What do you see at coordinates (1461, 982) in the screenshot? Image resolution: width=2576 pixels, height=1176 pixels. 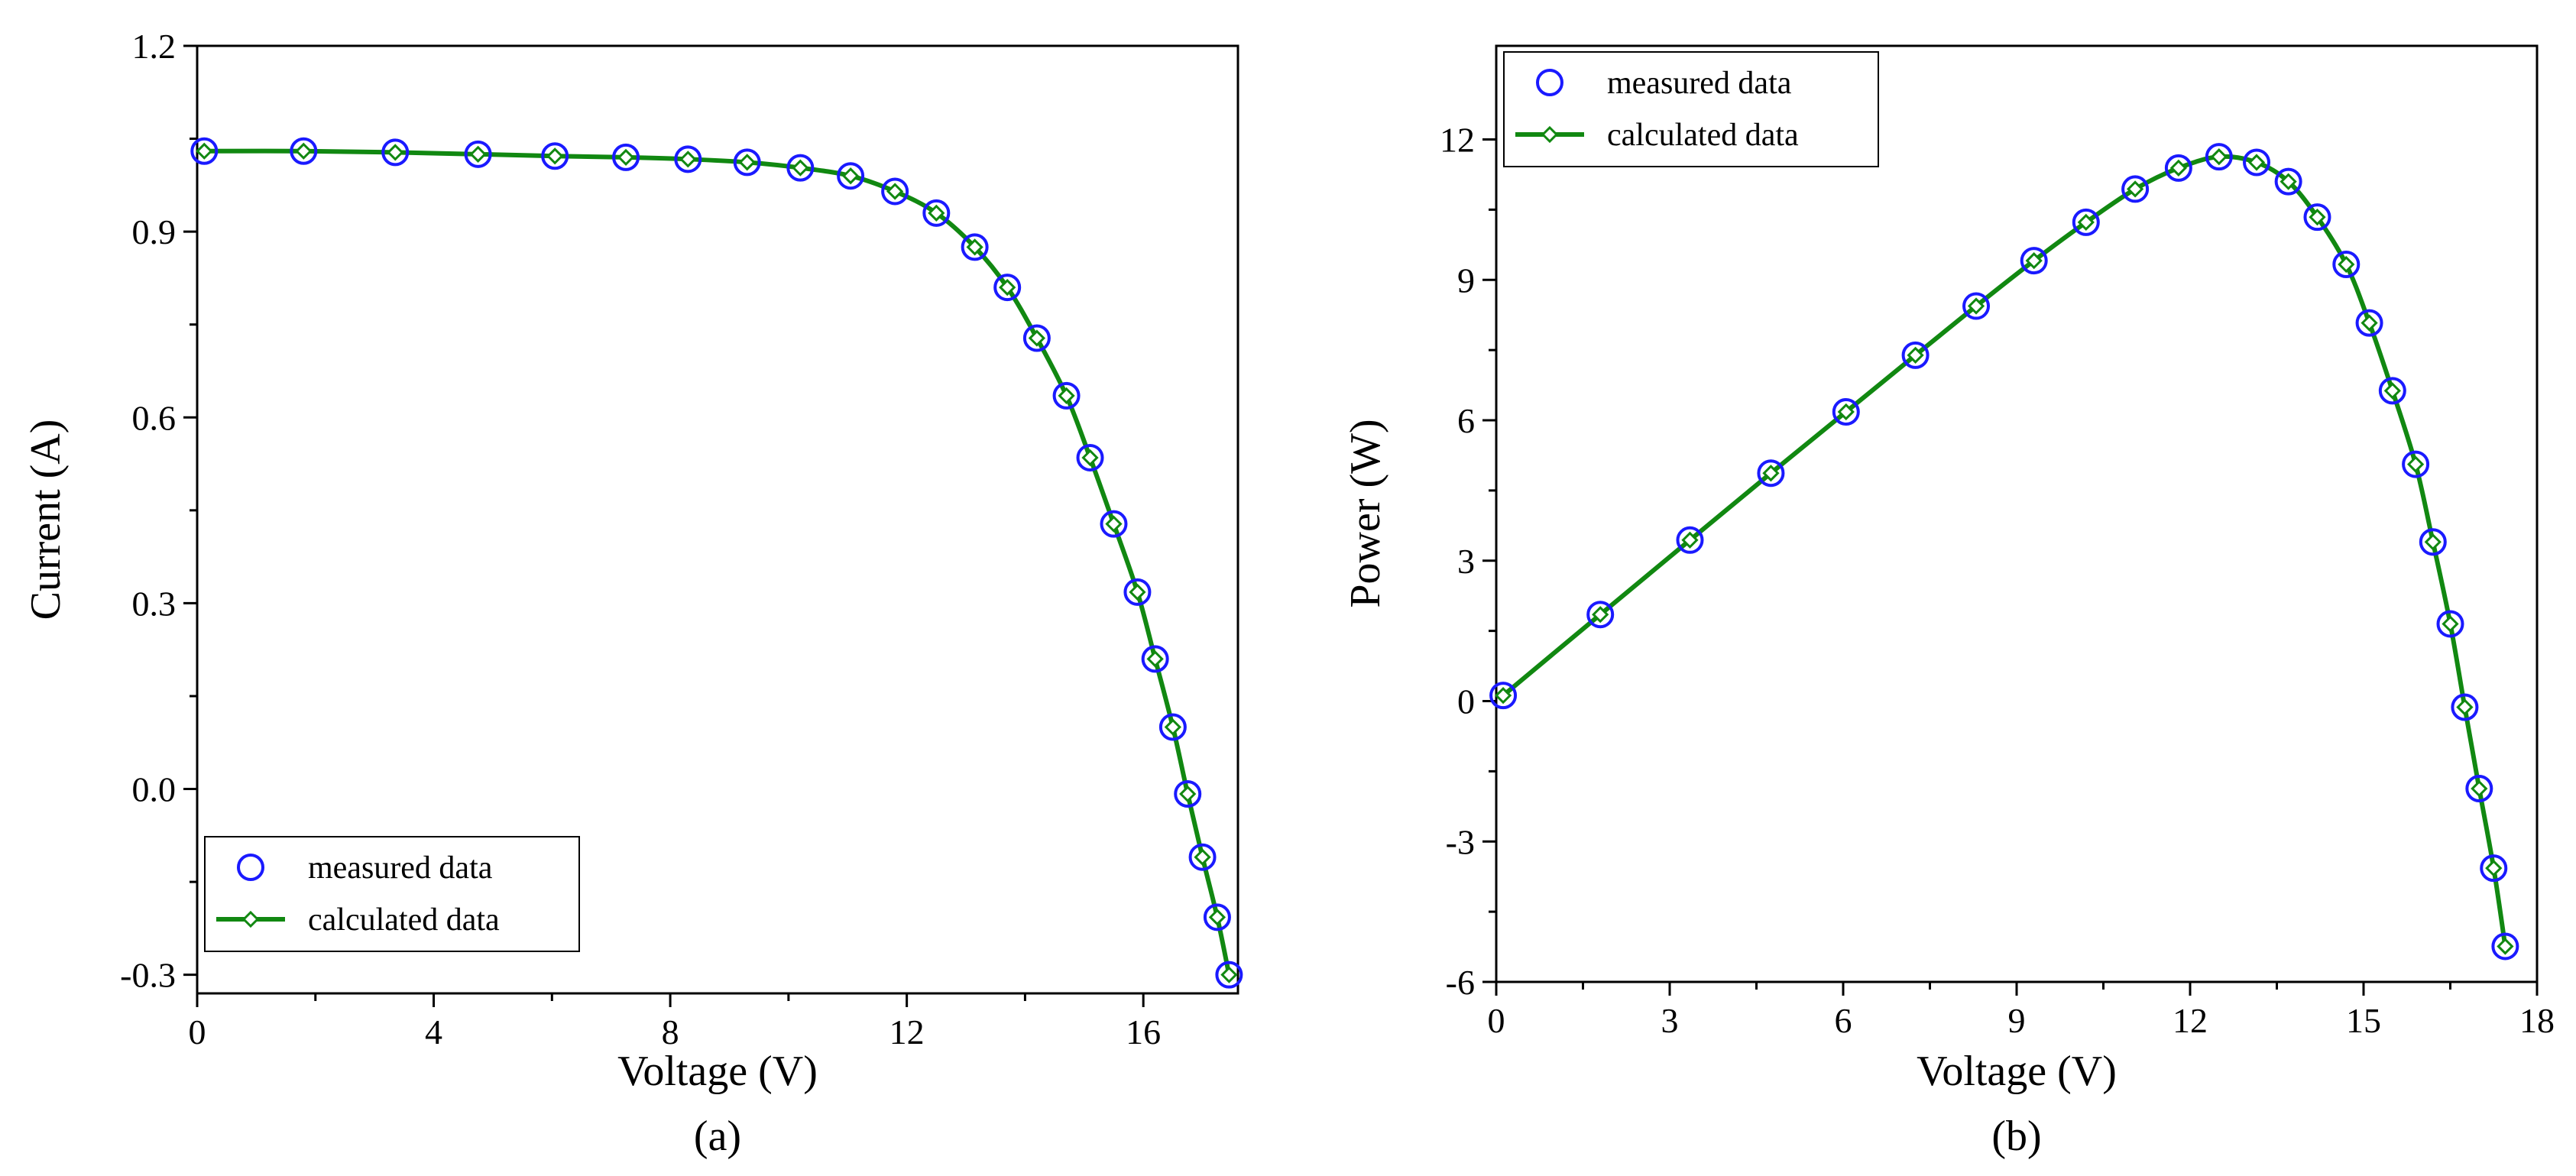 I see `chart-b-y-tick-label: -6` at bounding box center [1461, 982].